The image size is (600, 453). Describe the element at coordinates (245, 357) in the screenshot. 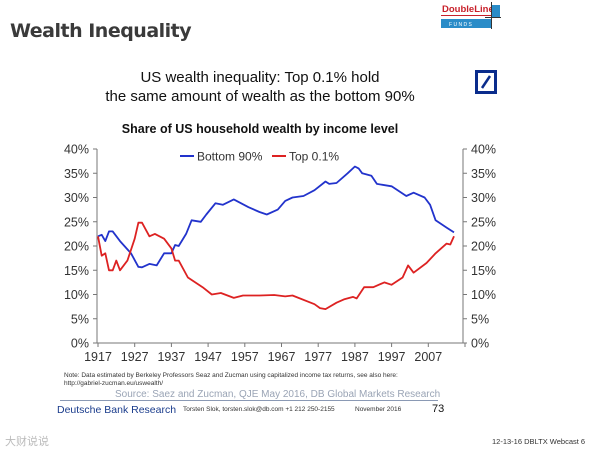

I see `x-tick-label: 1957` at that location.